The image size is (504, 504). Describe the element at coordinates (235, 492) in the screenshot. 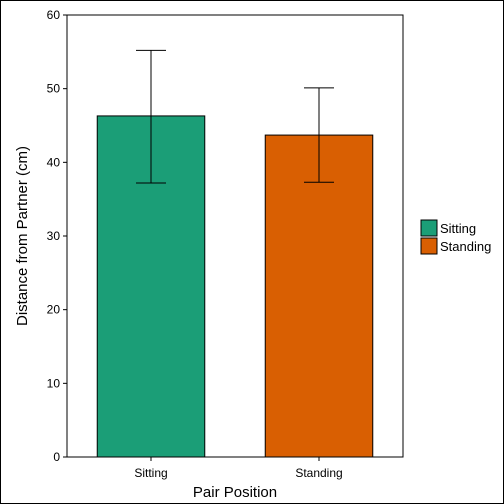

I see `x-axis-title: Pair Position` at that location.